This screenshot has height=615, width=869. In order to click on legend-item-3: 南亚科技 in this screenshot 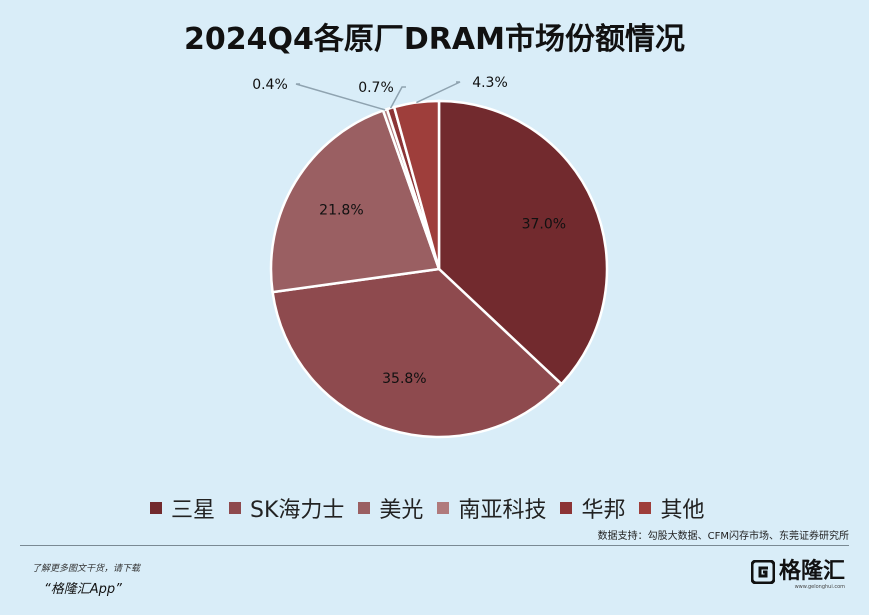, I will do `click(491, 508)`.